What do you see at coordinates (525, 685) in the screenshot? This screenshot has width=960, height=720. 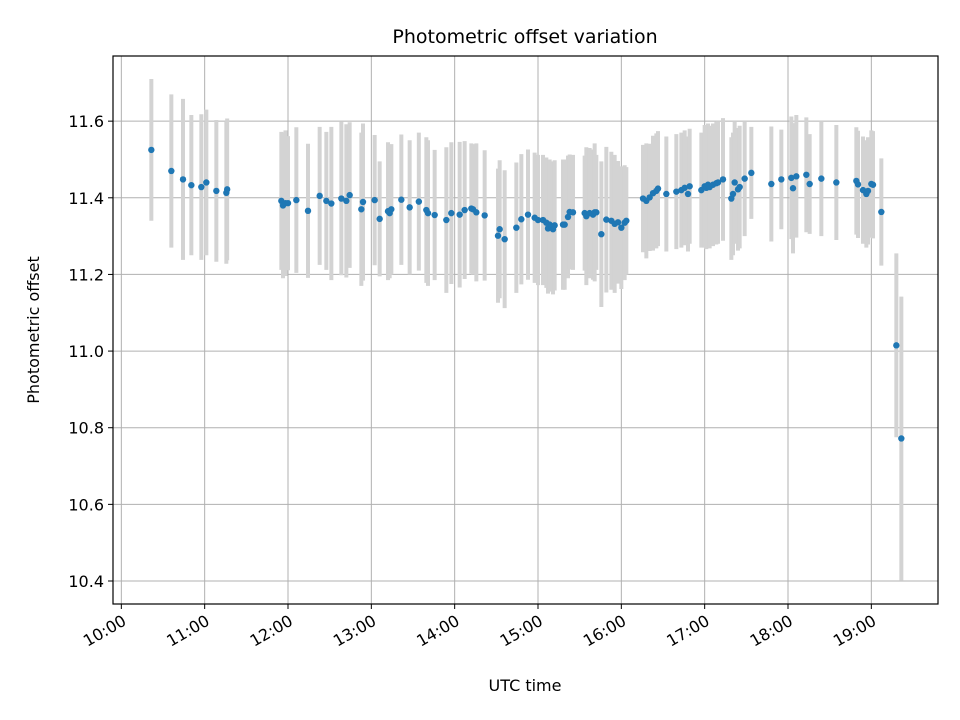 I see `x-axis-title: UTC time` at bounding box center [525, 685].